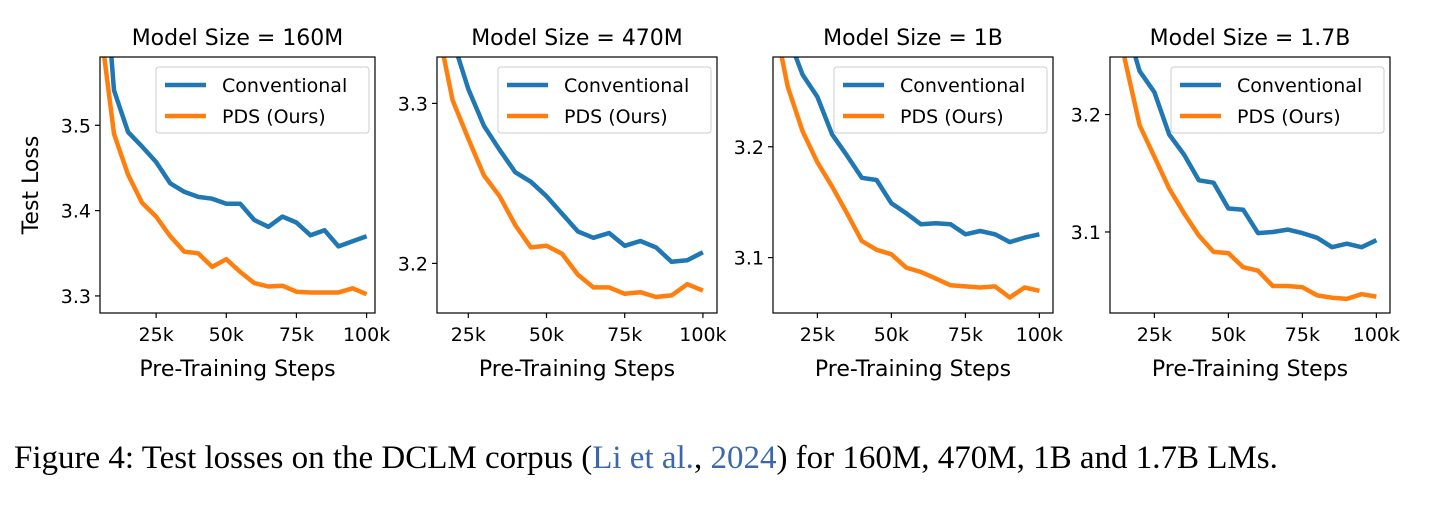 This screenshot has width=1440, height=508. What do you see at coordinates (643, 458) in the screenshot?
I see `citation-authors-link: Li et al.` at bounding box center [643, 458].